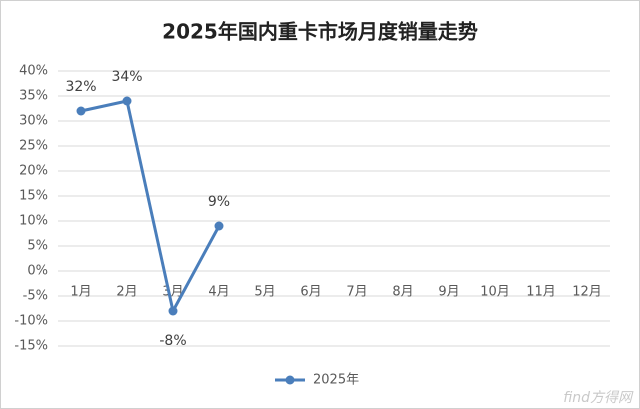 The width and height of the screenshot is (640, 409). I want to click on y-tick-label: 35%, so click(33, 96).